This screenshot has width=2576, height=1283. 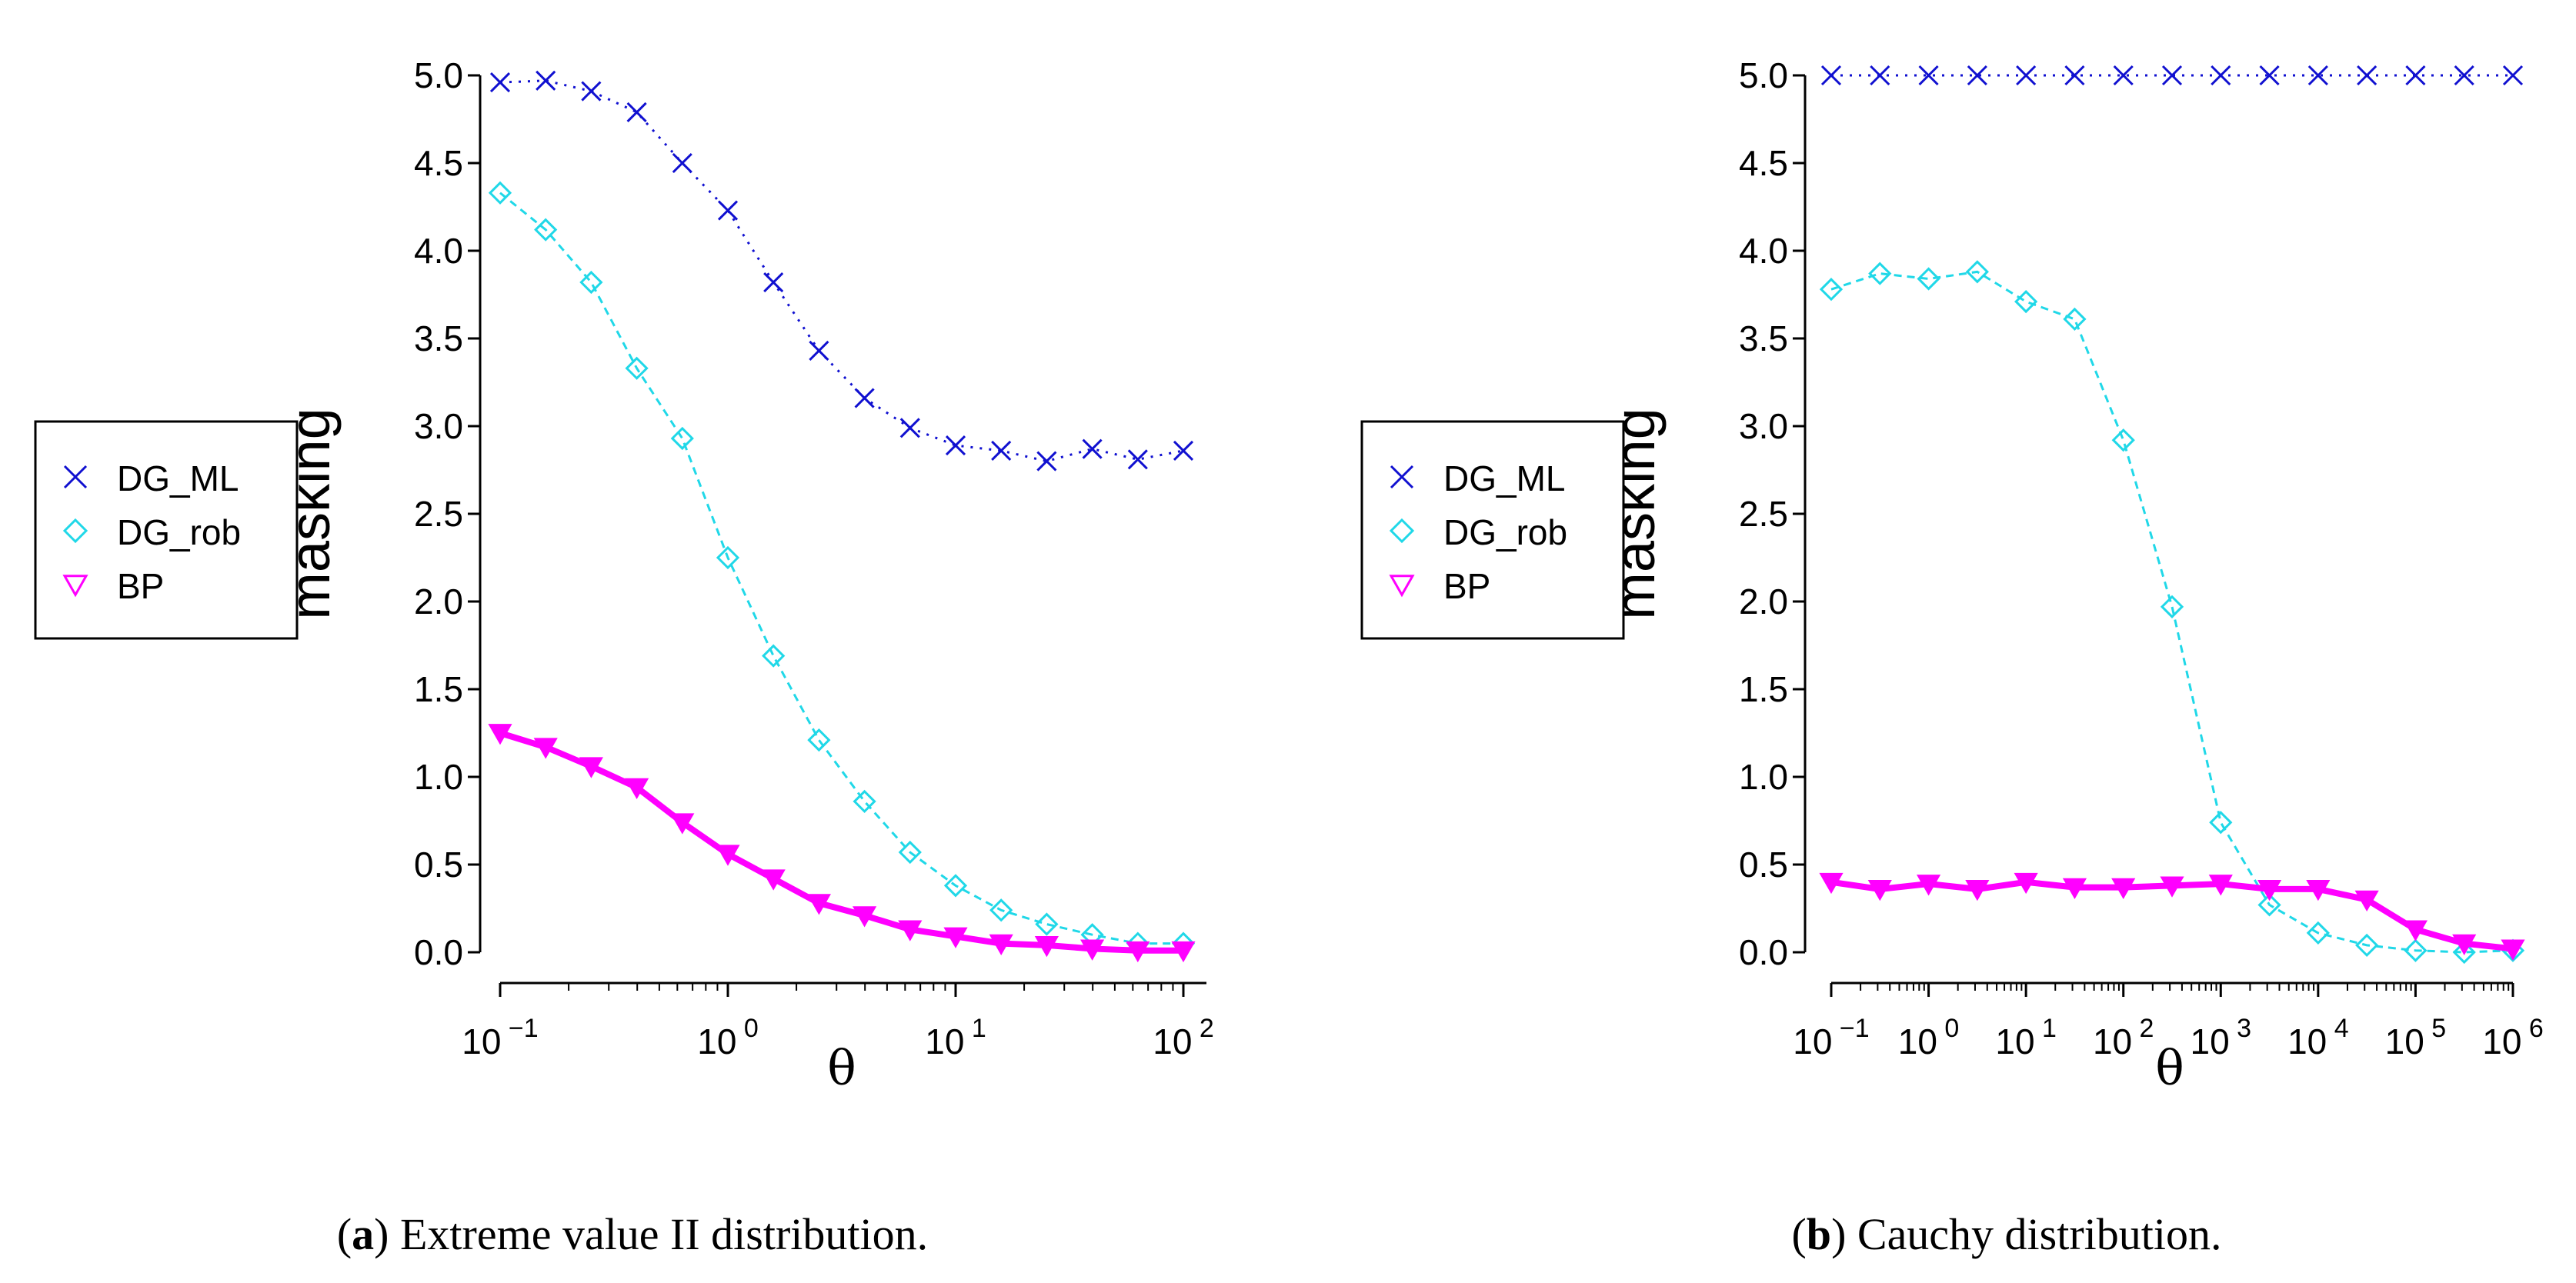 I want to click on y-tick-label: 0.5, so click(x=438, y=865).